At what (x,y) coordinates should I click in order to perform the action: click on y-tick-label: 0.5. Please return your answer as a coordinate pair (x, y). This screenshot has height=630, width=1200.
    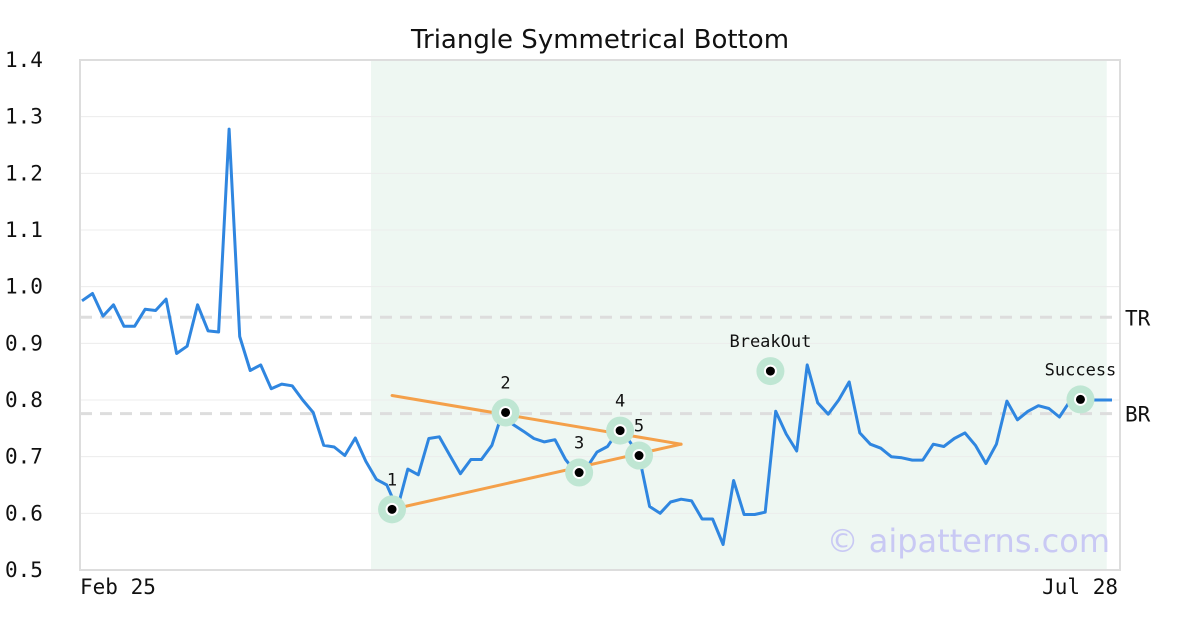
    Looking at the image, I should click on (24, 570).